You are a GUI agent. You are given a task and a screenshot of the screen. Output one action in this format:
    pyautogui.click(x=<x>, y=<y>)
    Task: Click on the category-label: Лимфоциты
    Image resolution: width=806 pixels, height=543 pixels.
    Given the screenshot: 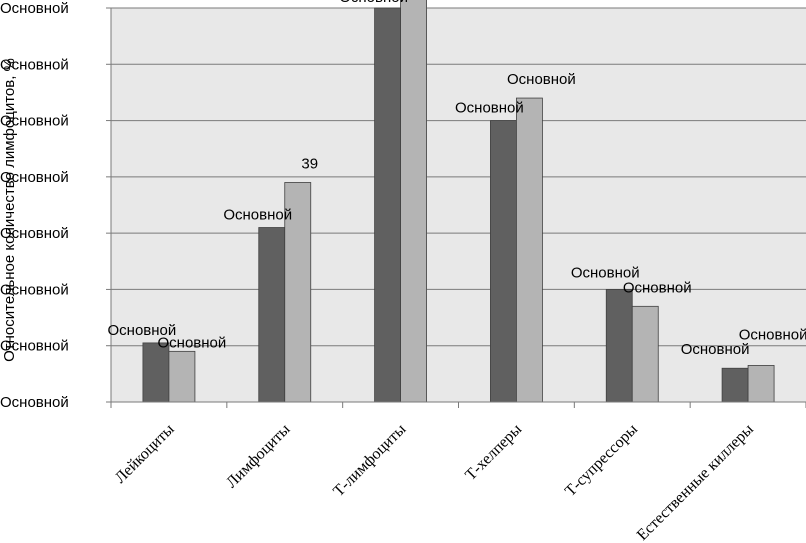 What is the action you would take?
    pyautogui.click(x=258, y=456)
    